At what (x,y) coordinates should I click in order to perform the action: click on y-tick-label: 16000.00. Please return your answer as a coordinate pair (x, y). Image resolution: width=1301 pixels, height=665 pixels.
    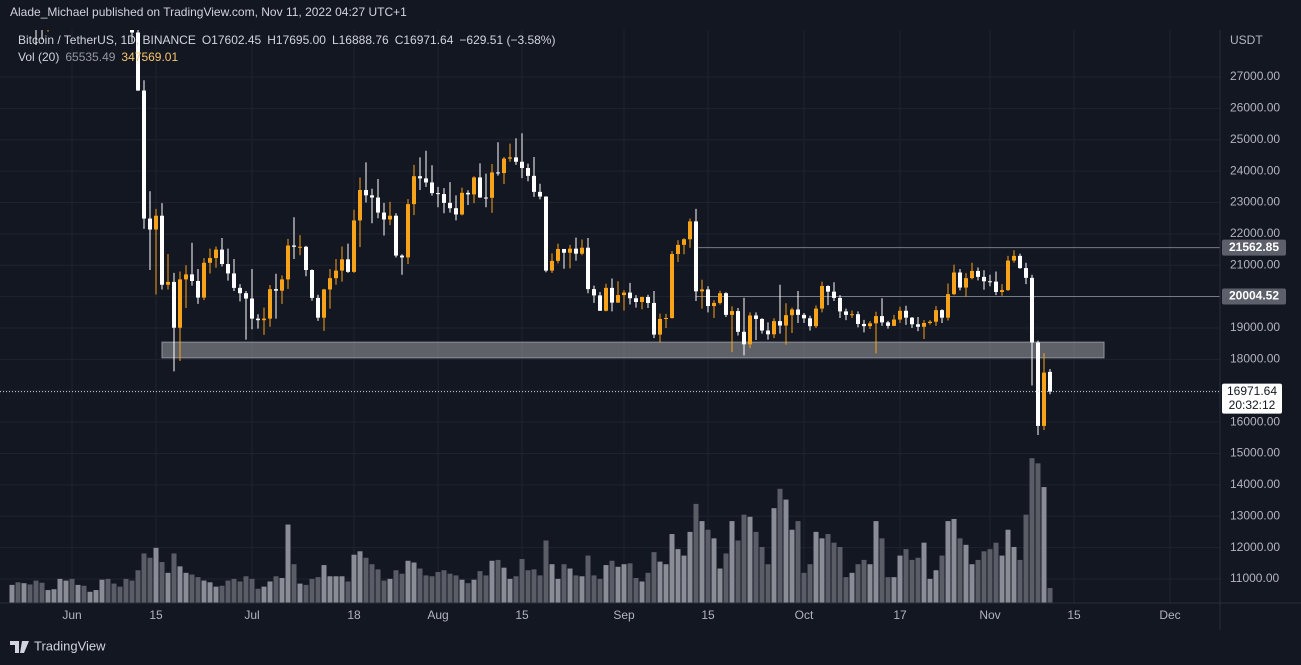
    Looking at the image, I should click on (1255, 421).